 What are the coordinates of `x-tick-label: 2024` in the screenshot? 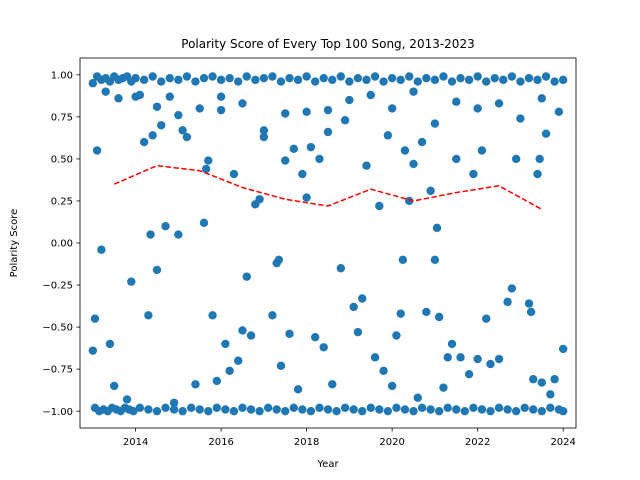 It's located at (562, 442).